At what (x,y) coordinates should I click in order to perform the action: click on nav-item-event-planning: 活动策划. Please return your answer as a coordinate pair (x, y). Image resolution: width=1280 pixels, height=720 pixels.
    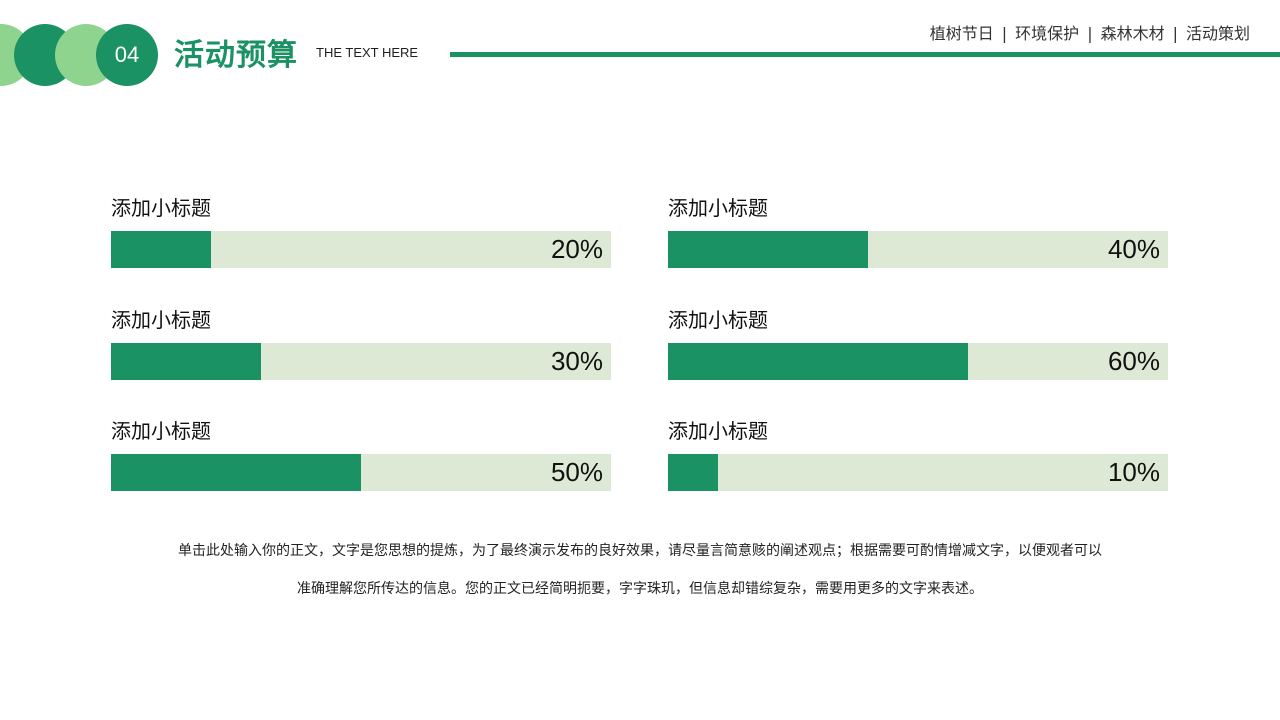
    Looking at the image, I should click on (1217, 33).